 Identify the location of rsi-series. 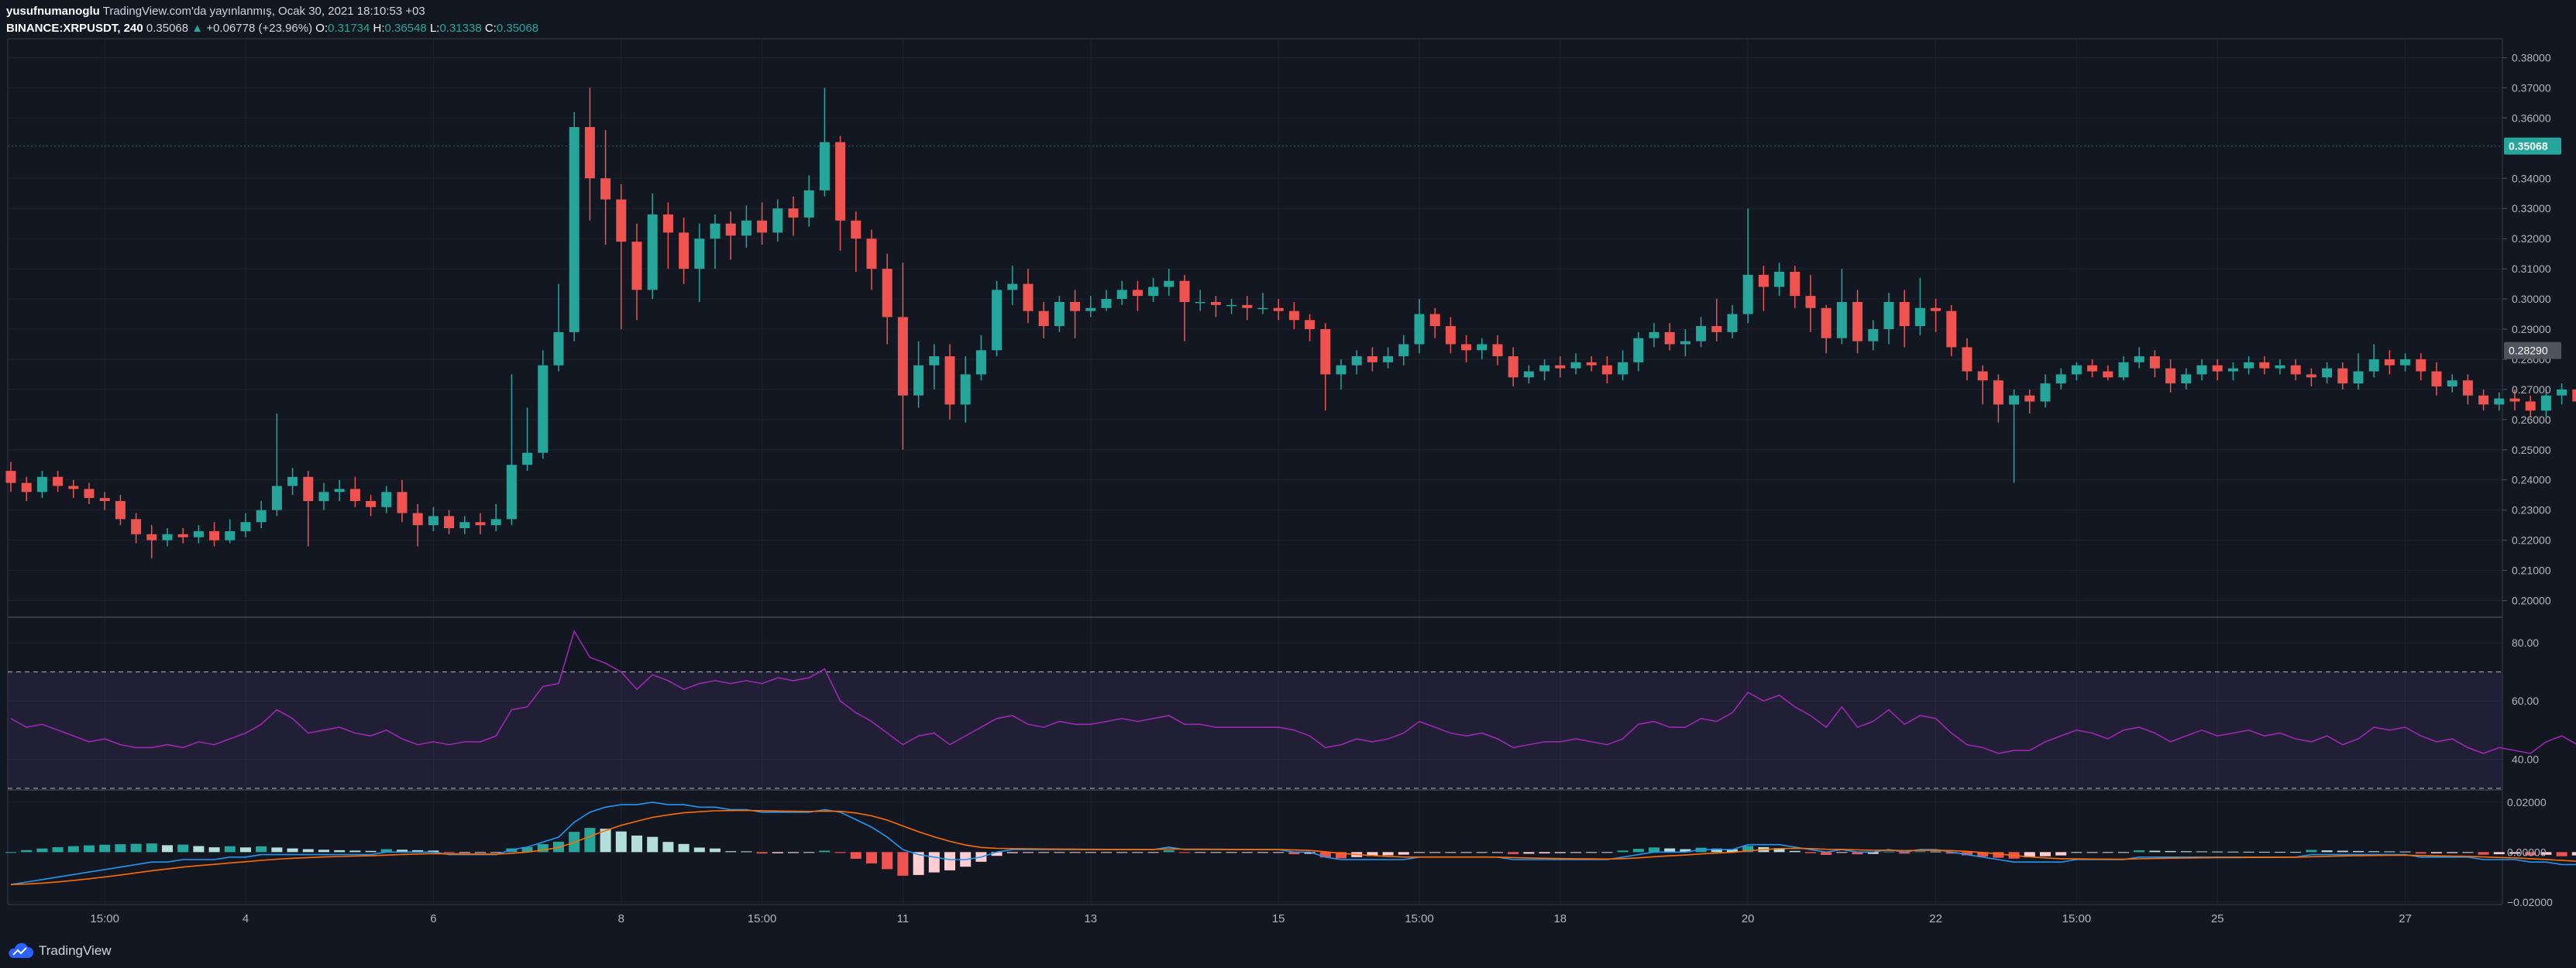
(1293, 698).